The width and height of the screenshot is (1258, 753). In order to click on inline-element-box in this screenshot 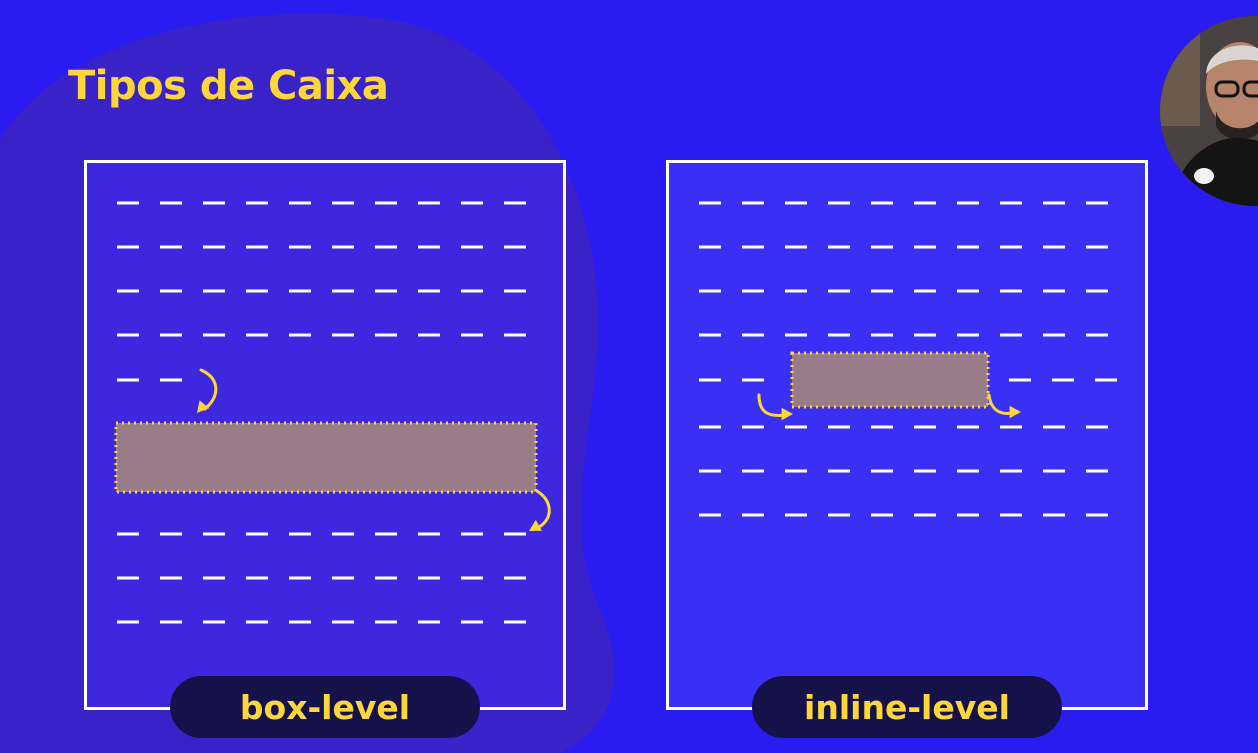, I will do `click(890, 380)`.